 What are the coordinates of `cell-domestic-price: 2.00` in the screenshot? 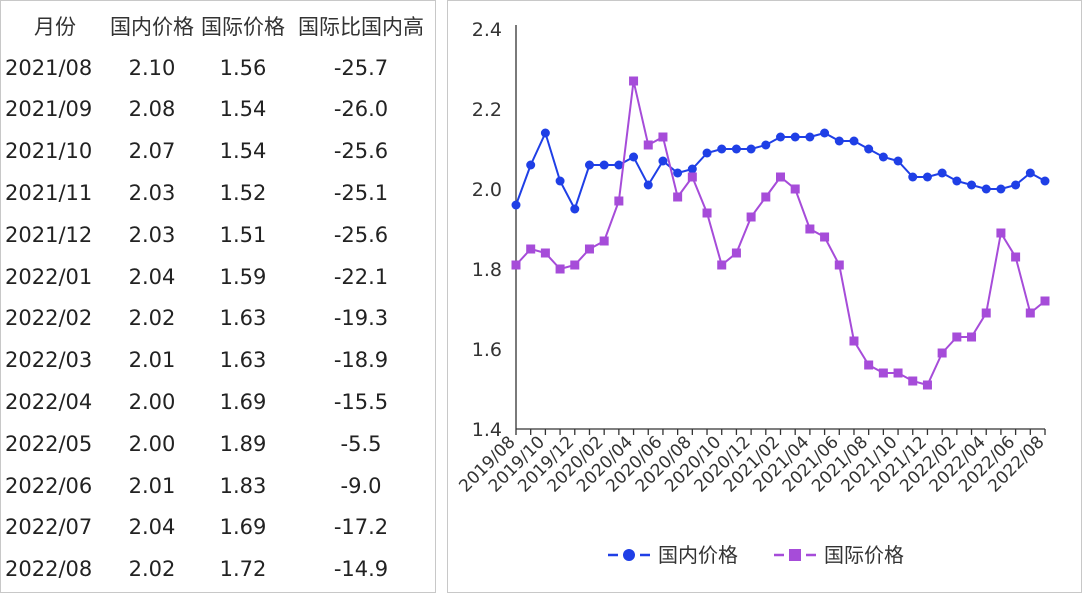 It's located at (152, 443).